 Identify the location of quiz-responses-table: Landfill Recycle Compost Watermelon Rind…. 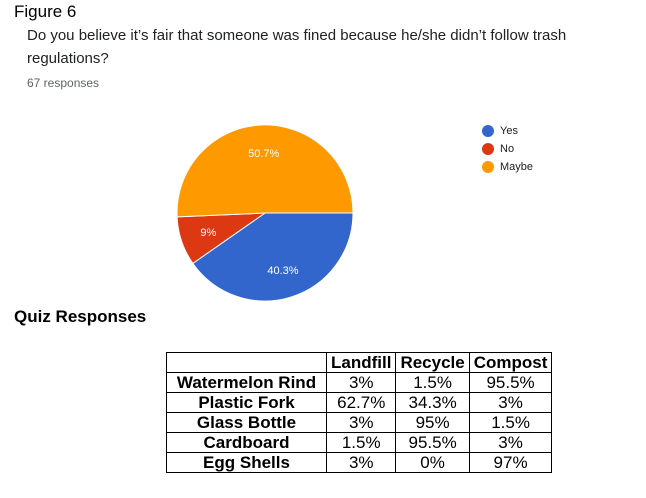
(359, 412).